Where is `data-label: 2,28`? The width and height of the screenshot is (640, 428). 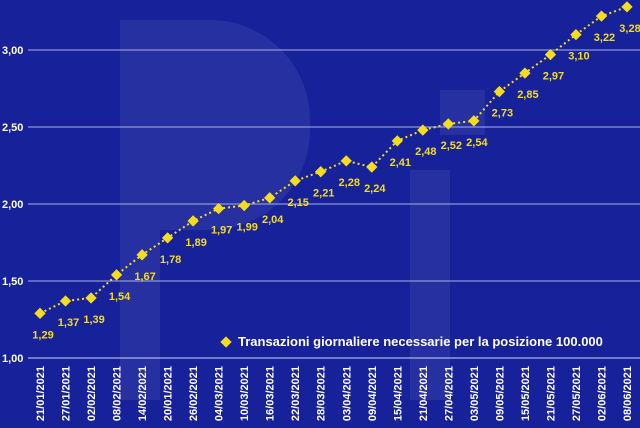
data-label: 2,28 is located at coordinates (349, 183).